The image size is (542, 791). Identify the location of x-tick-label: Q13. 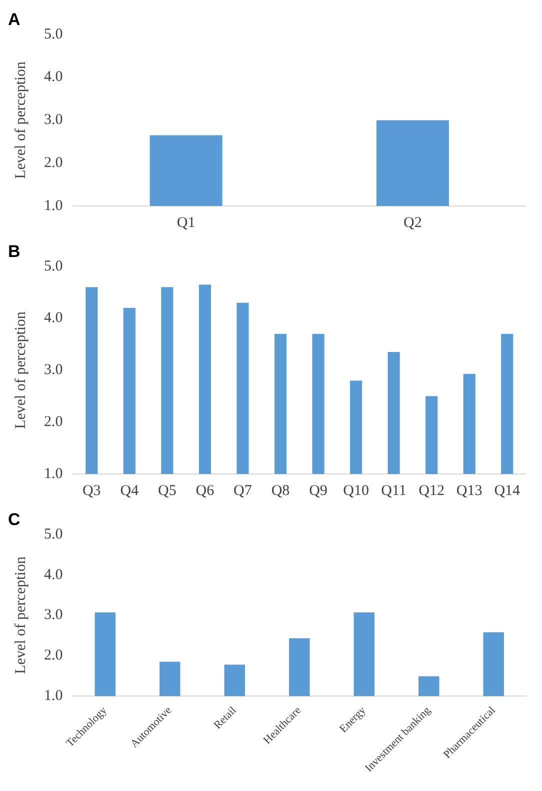
(469, 490).